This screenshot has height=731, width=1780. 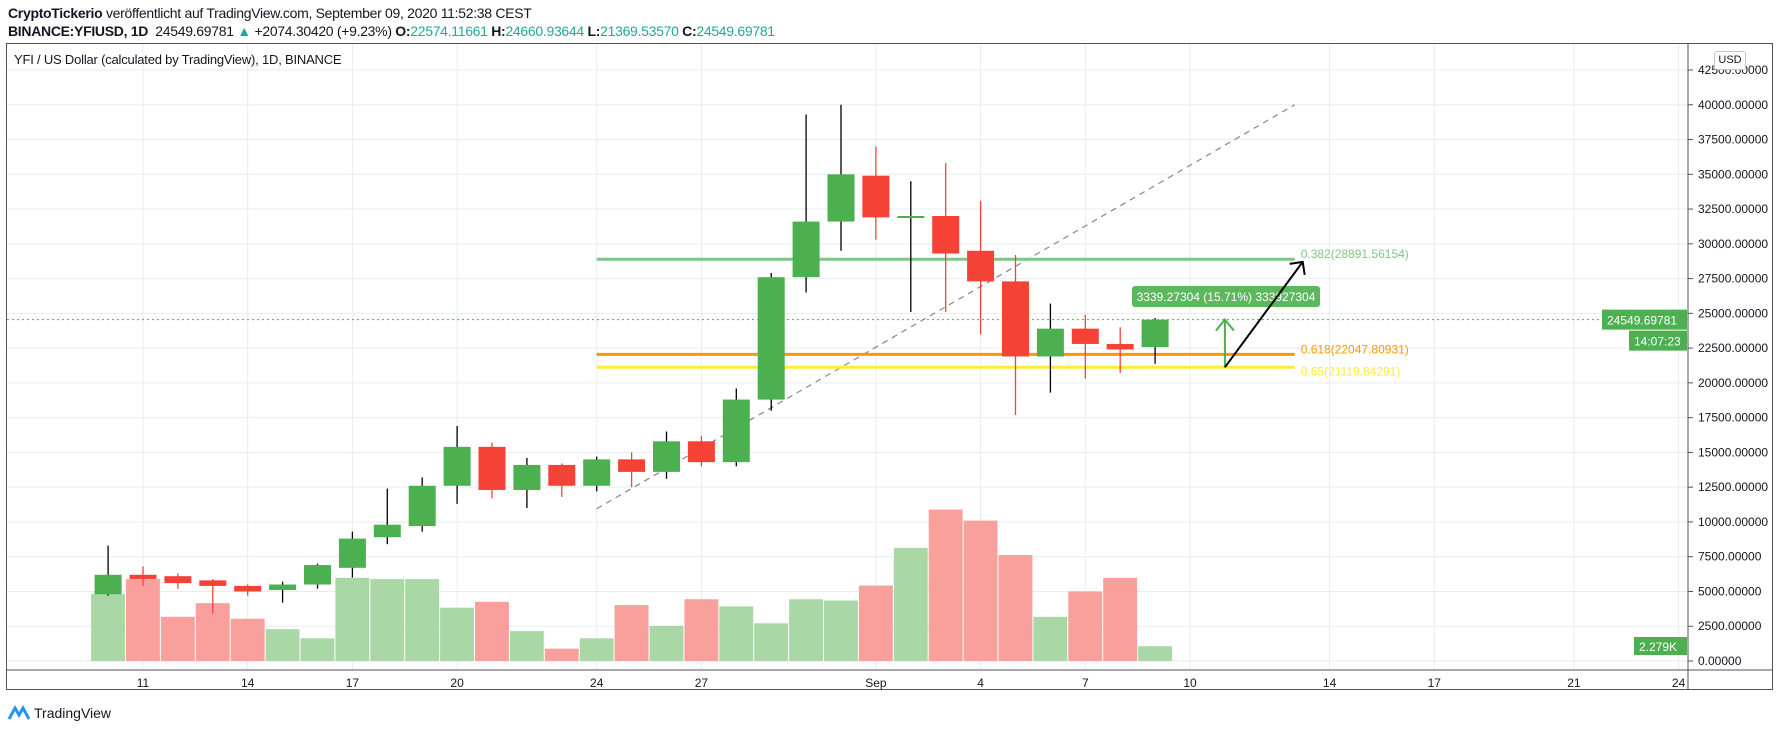 What do you see at coordinates (1355, 349) in the screenshot?
I see `fib-level-label: 0.618(22047.80931)` at bounding box center [1355, 349].